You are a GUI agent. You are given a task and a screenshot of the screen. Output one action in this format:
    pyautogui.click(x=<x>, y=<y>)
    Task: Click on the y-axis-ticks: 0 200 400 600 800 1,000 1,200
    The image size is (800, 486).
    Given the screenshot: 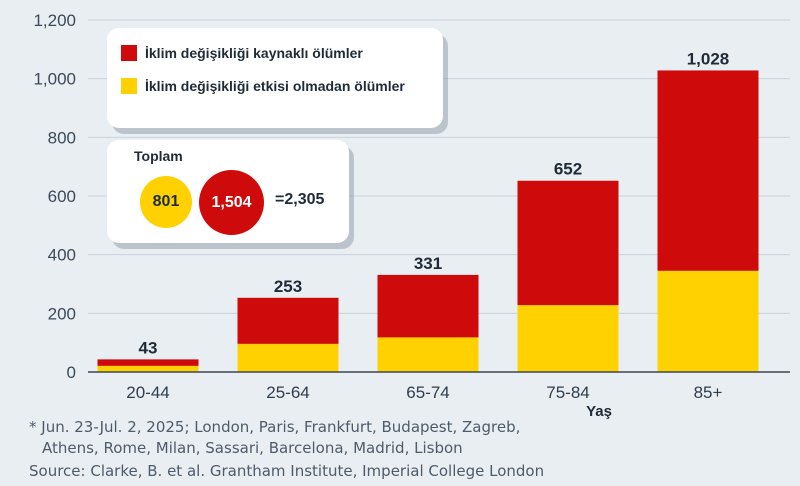 What is the action you would take?
    pyautogui.click(x=54, y=196)
    